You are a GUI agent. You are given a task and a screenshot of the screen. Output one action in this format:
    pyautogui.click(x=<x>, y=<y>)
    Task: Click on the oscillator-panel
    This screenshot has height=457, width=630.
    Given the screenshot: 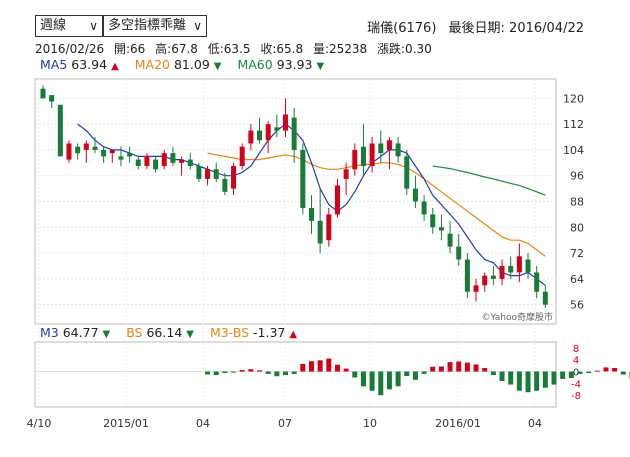 What is the action you would take?
    pyautogui.click(x=295, y=374)
    